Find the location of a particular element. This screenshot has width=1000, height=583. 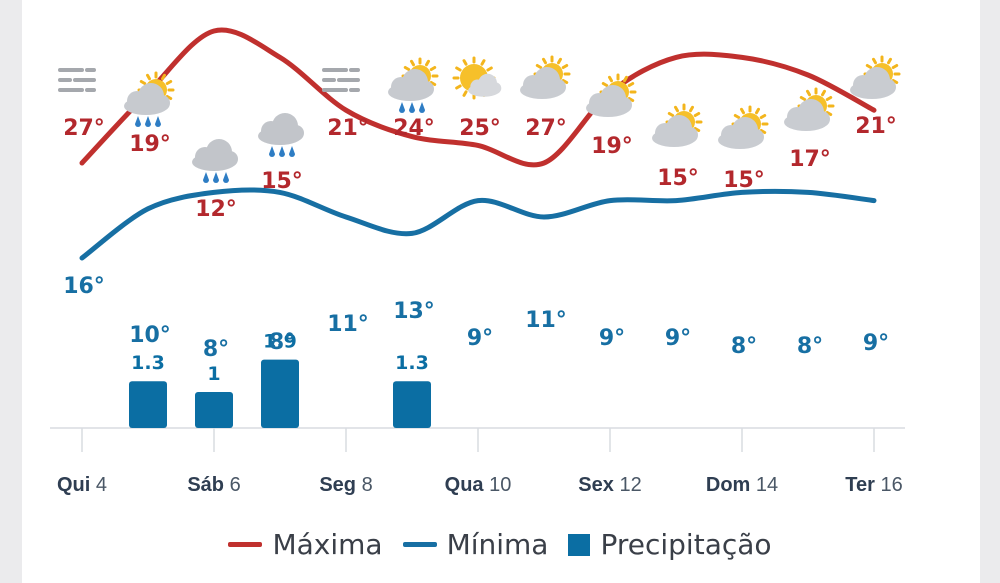

x-tick-label: Sáb 6 is located at coordinates (213, 485).